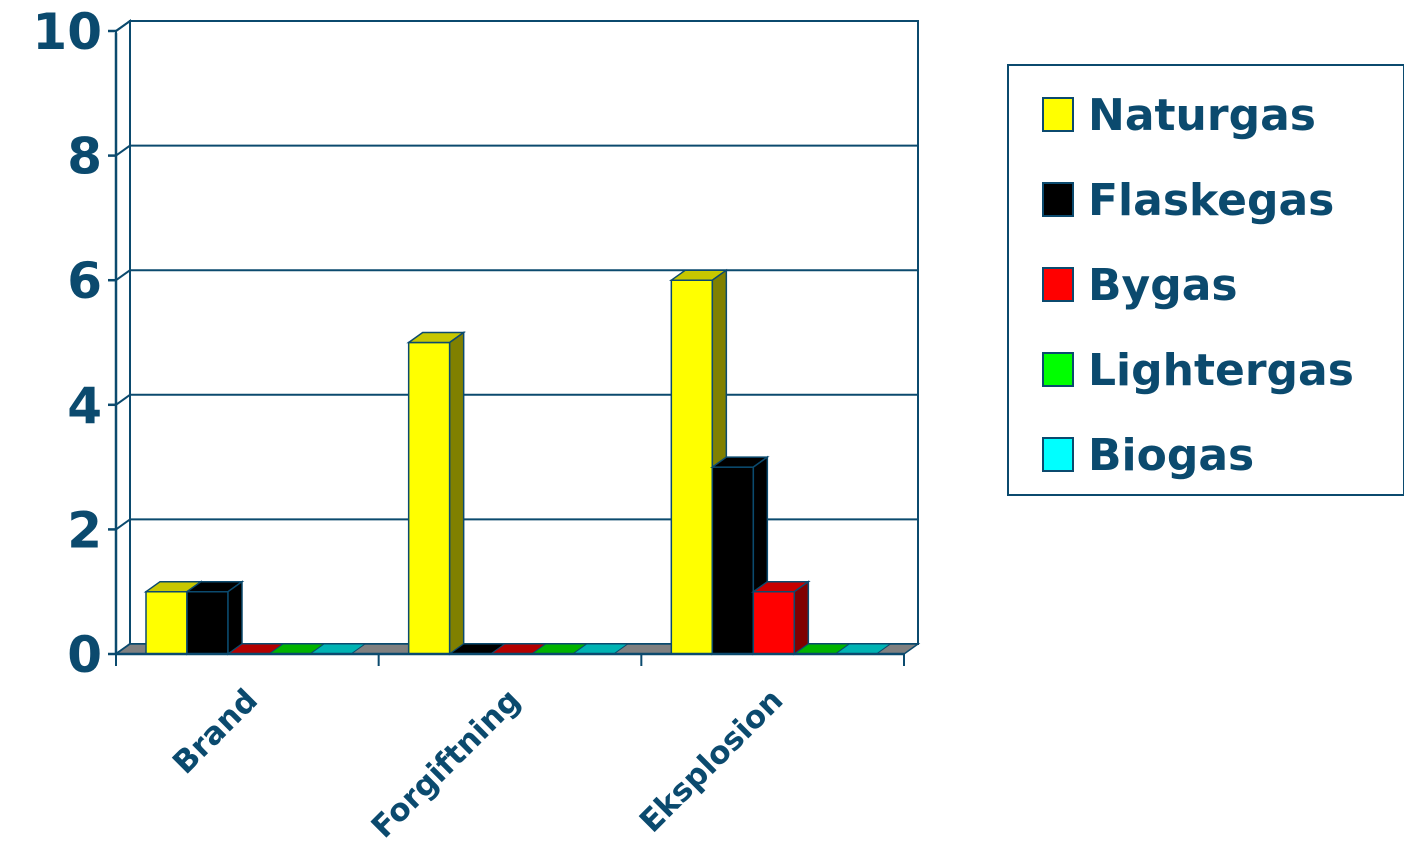  Describe the element at coordinates (84, 406) in the screenshot. I see `y-tick-label: 4` at that location.